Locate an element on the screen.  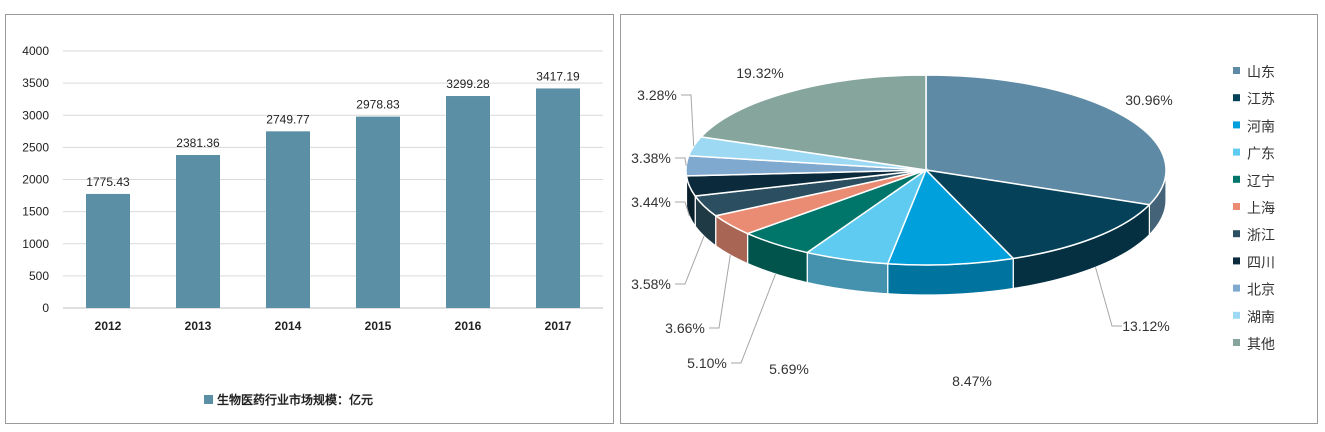
slice-value-label: 3.28% is located at coordinates (657, 95).